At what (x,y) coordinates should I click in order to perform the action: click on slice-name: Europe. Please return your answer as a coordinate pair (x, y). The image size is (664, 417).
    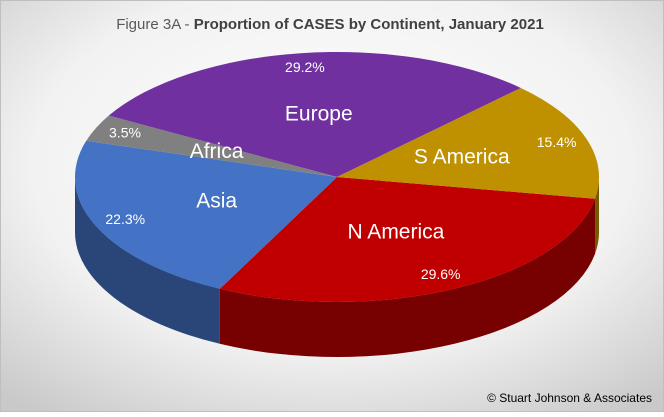
    Looking at the image, I should click on (319, 114).